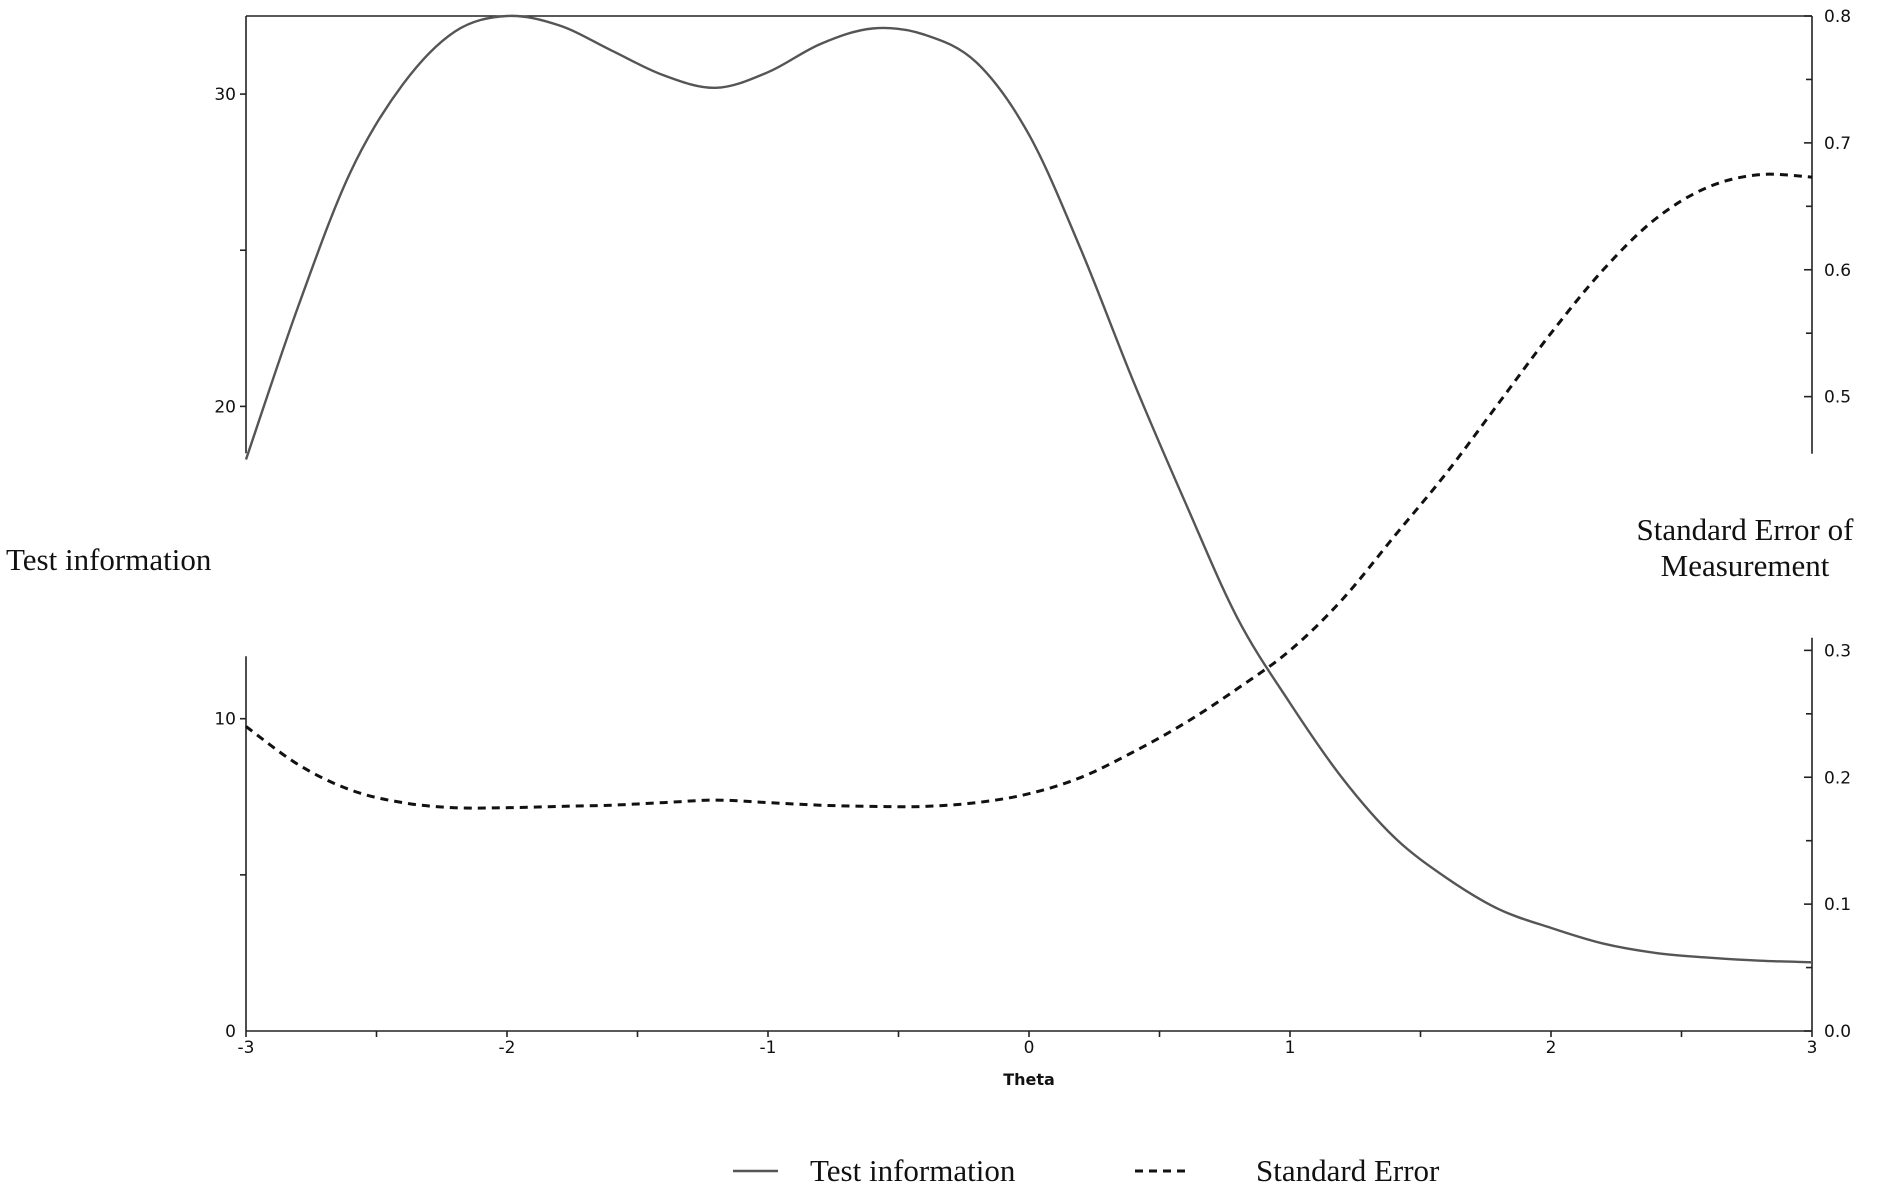  Describe the element at coordinates (1837, 778) in the screenshot. I see `y-right-tick-label: 0.2` at that location.